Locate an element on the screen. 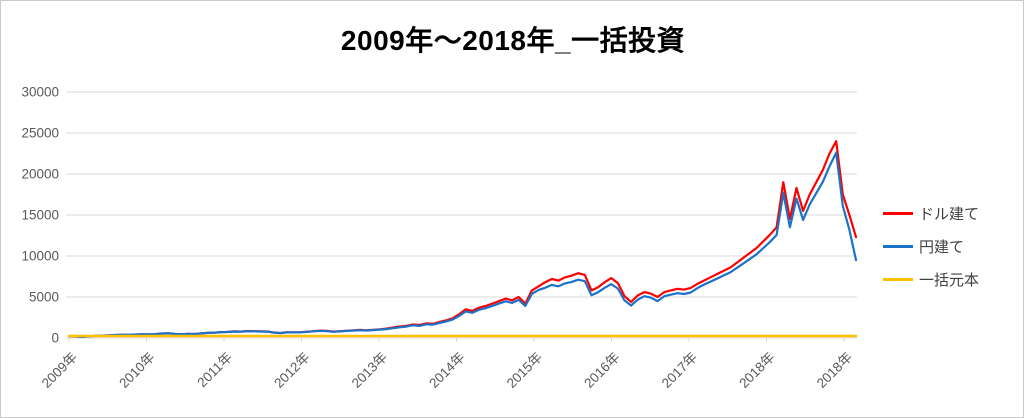  y-tick-label-20000: 20000 is located at coordinates (40, 174).